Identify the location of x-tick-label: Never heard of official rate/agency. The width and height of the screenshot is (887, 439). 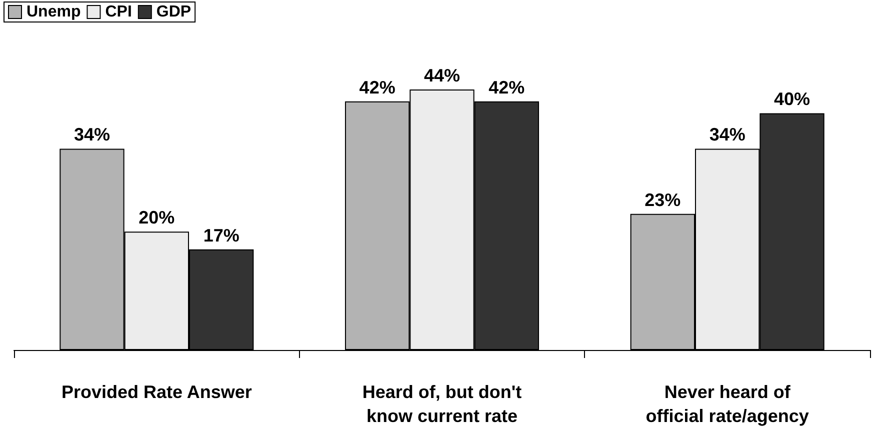
(727, 404).